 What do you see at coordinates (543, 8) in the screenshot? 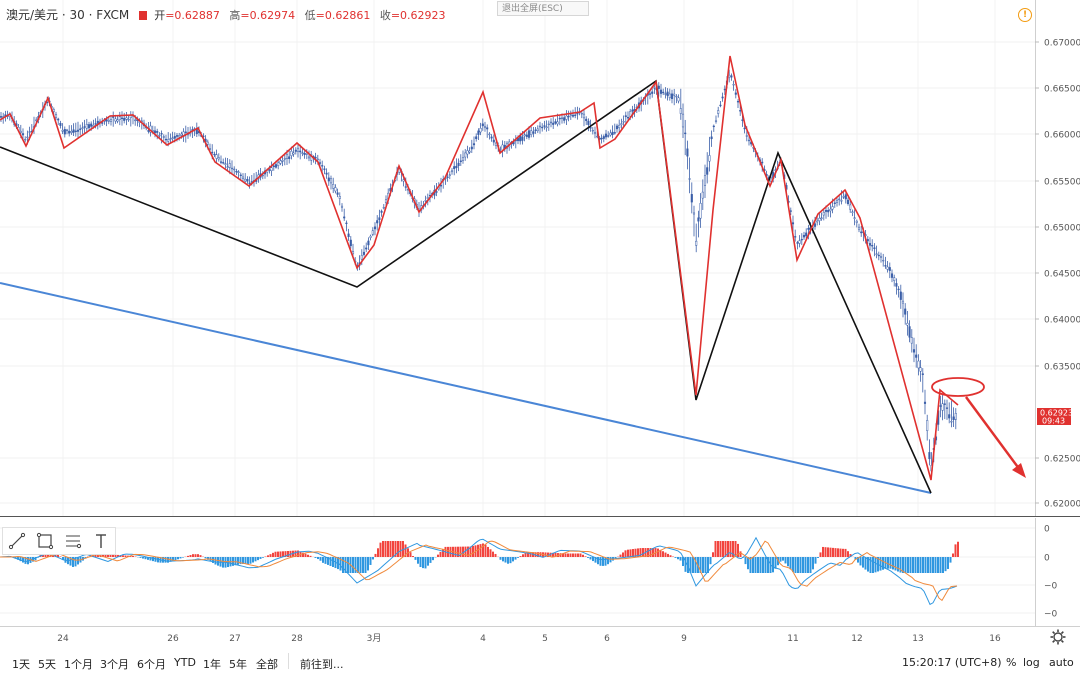
I see `exit-fullscreen-button: 退出全屏(ESC)` at bounding box center [543, 8].